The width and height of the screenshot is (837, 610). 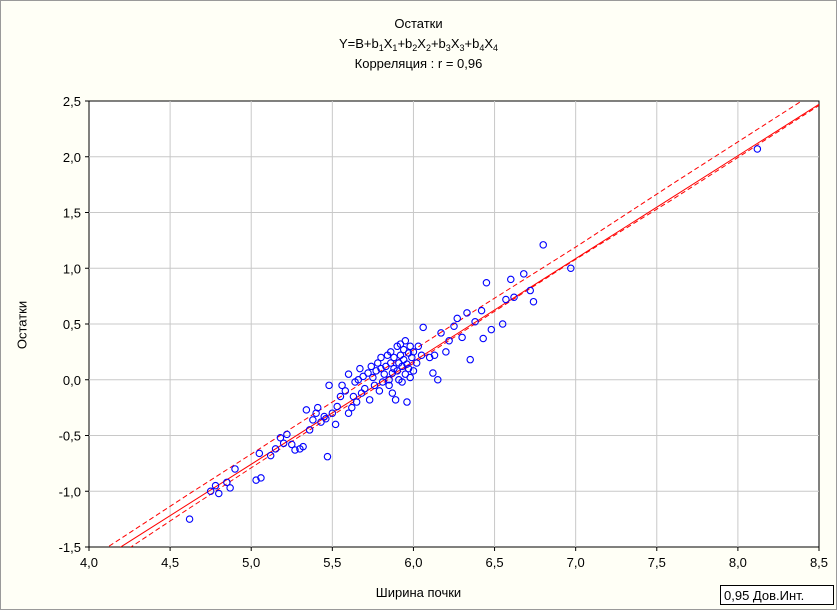 I want to click on x-tick-label: 7,5, so click(x=657, y=562).